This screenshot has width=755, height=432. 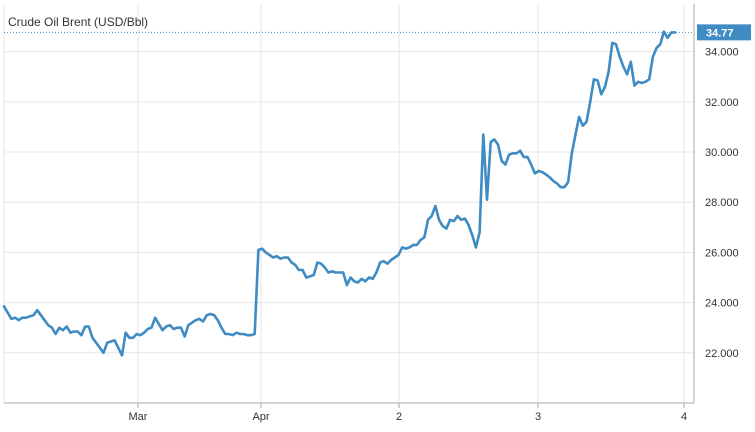 What do you see at coordinates (399, 417) in the screenshot?
I see `x-tick-label: 2` at bounding box center [399, 417].